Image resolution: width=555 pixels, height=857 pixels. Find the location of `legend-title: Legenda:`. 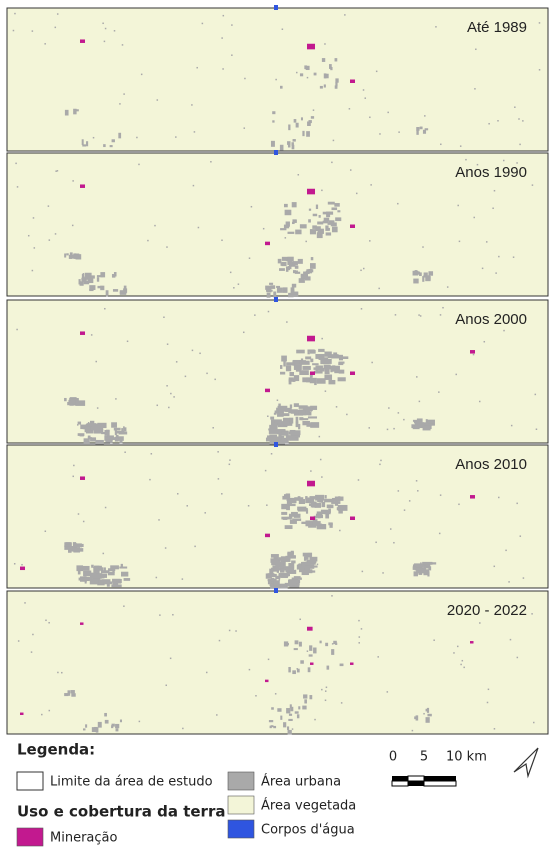

legend-title: Legenda: is located at coordinates (56, 750).